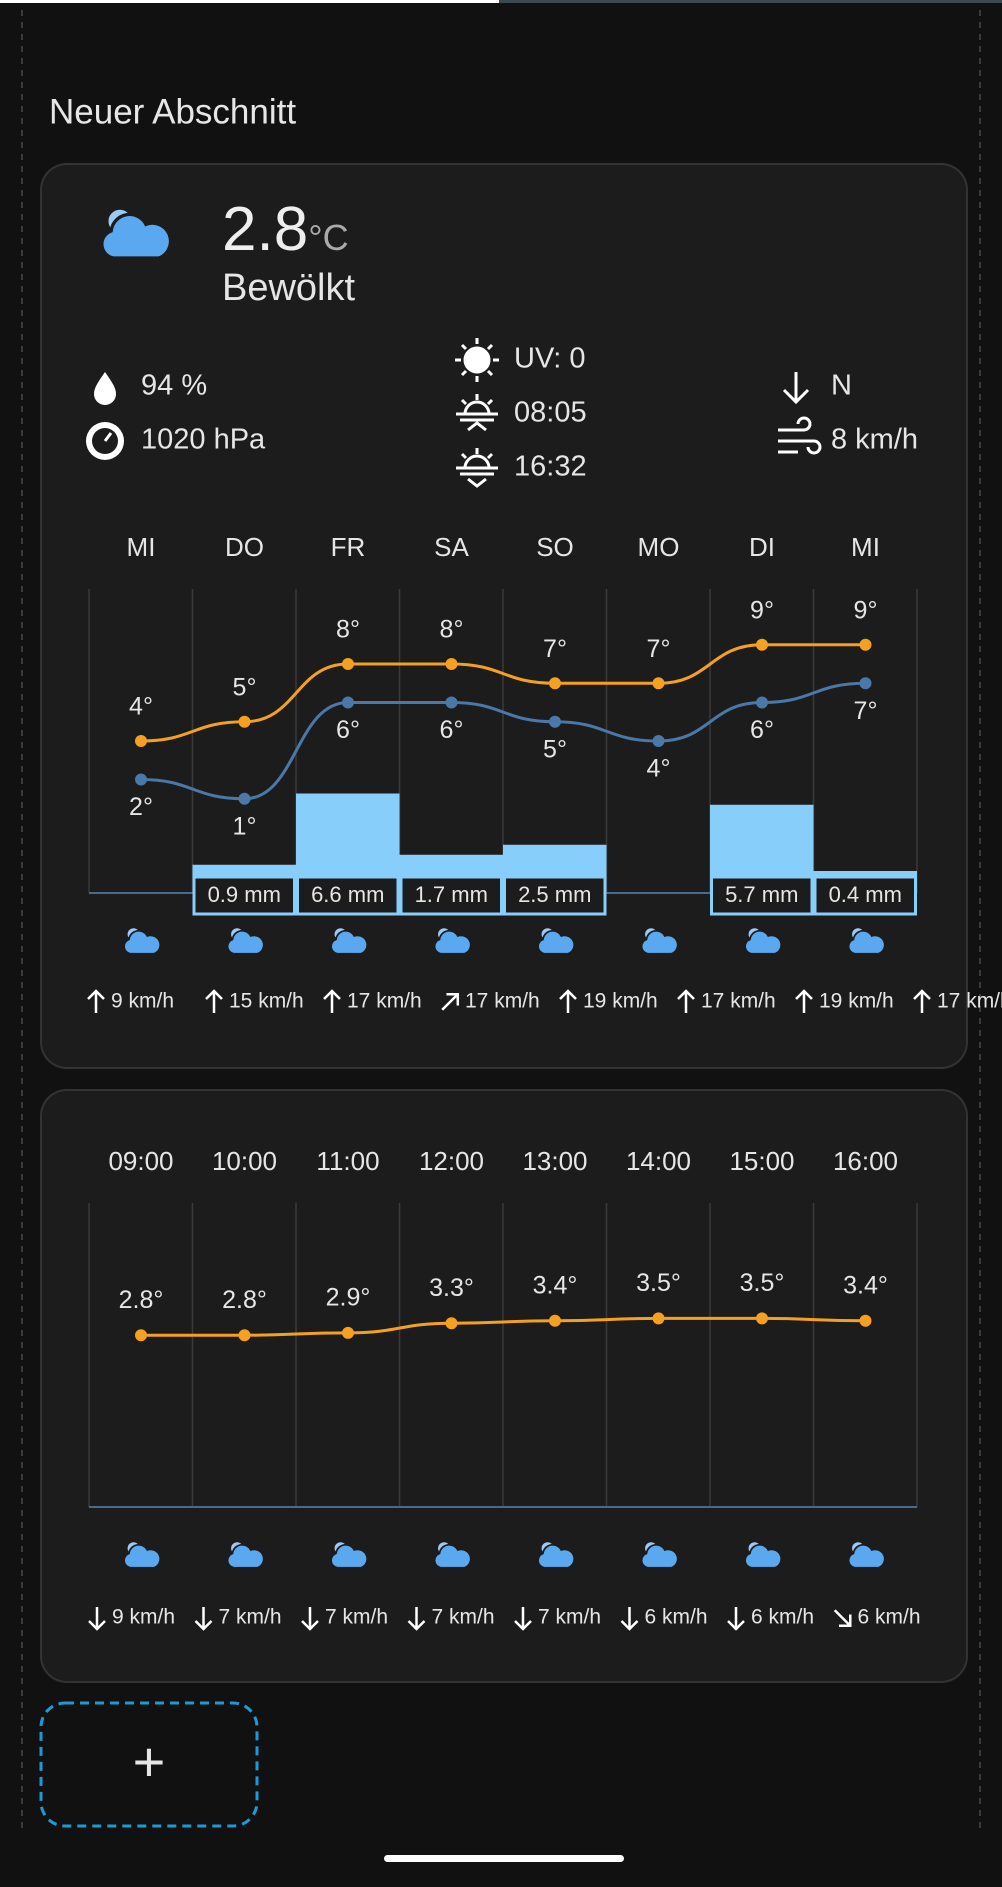 The height and width of the screenshot is (1887, 1002). Describe the element at coordinates (554, 1161) in the screenshot. I see `hour-label: 13:00` at that location.